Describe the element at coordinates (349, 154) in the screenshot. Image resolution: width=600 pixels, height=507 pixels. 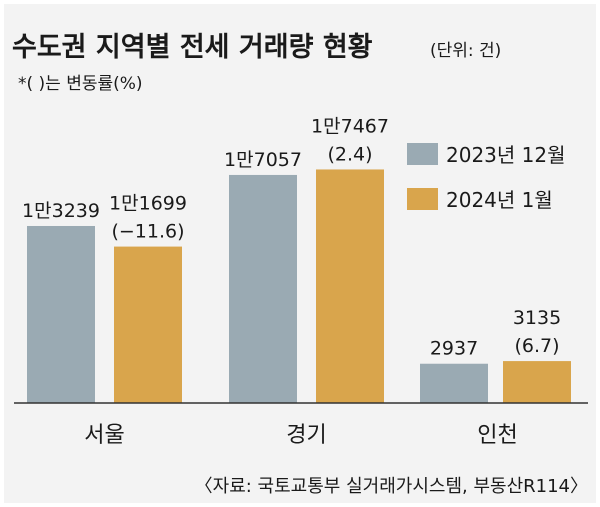
I see `change-label: (2.4)` at that location.